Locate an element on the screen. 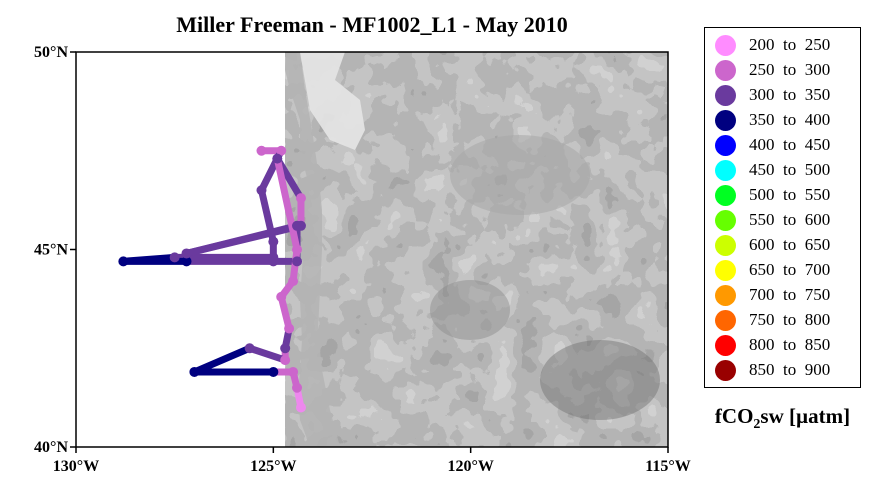  legend-item: 450 to 500 is located at coordinates (782, 170).